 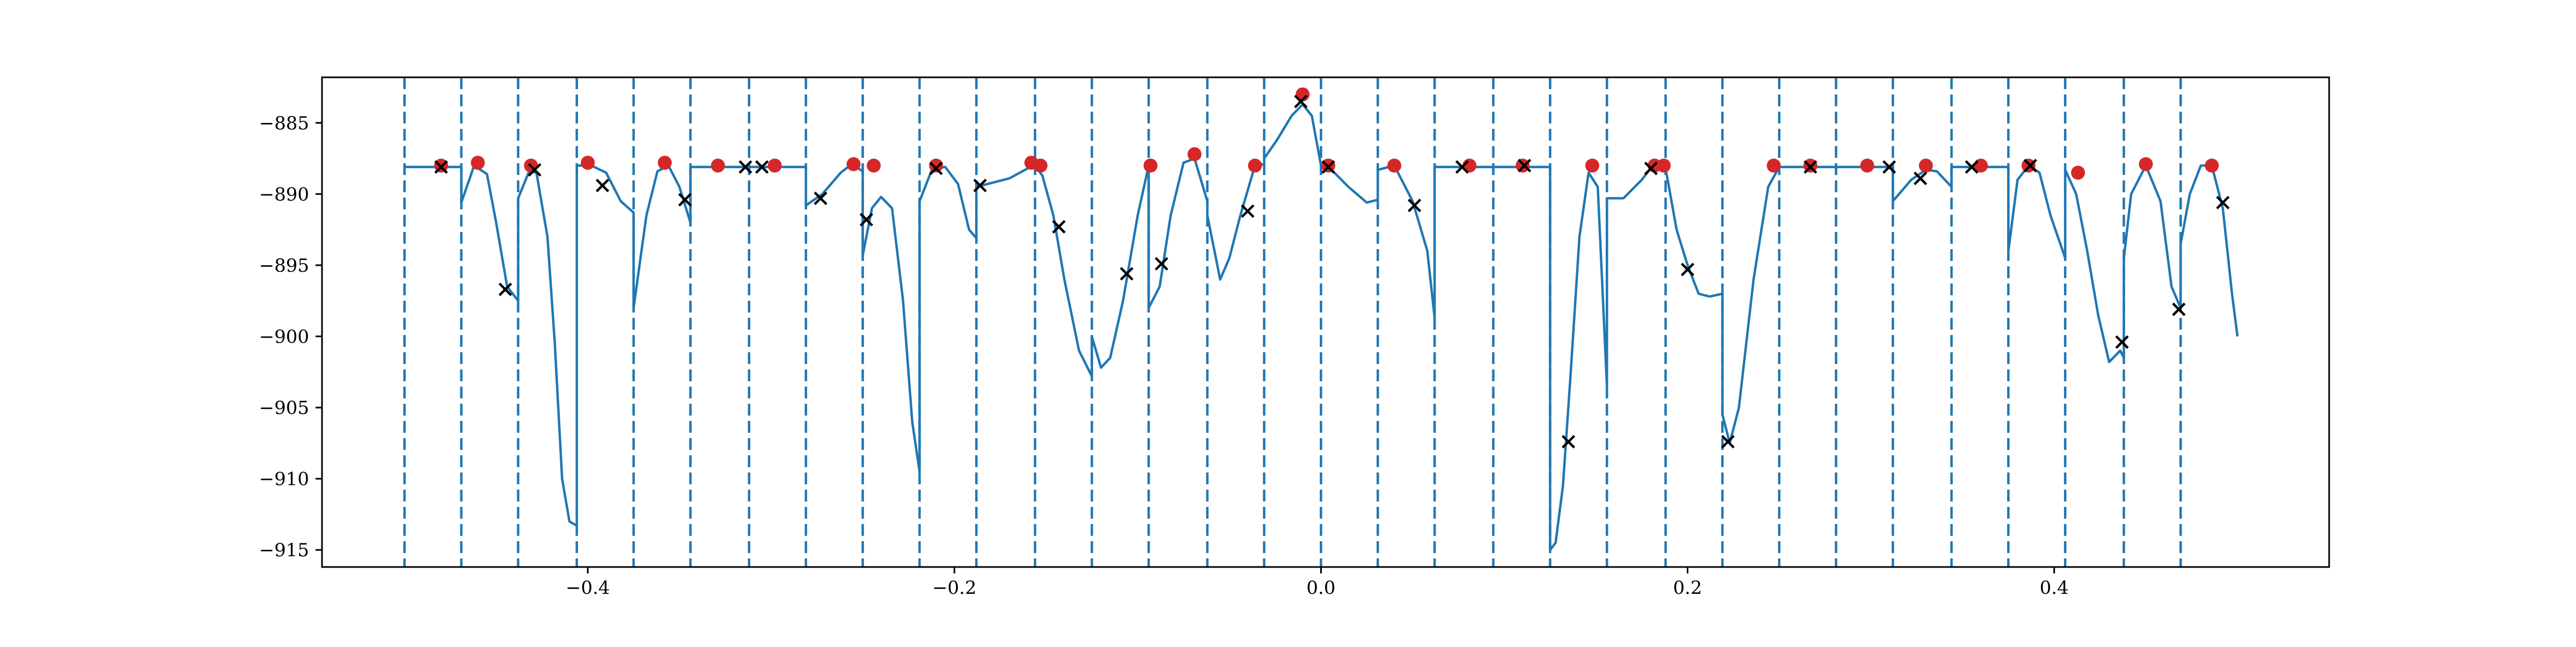 I want to click on y-tick-label: −895, so click(x=284, y=266).